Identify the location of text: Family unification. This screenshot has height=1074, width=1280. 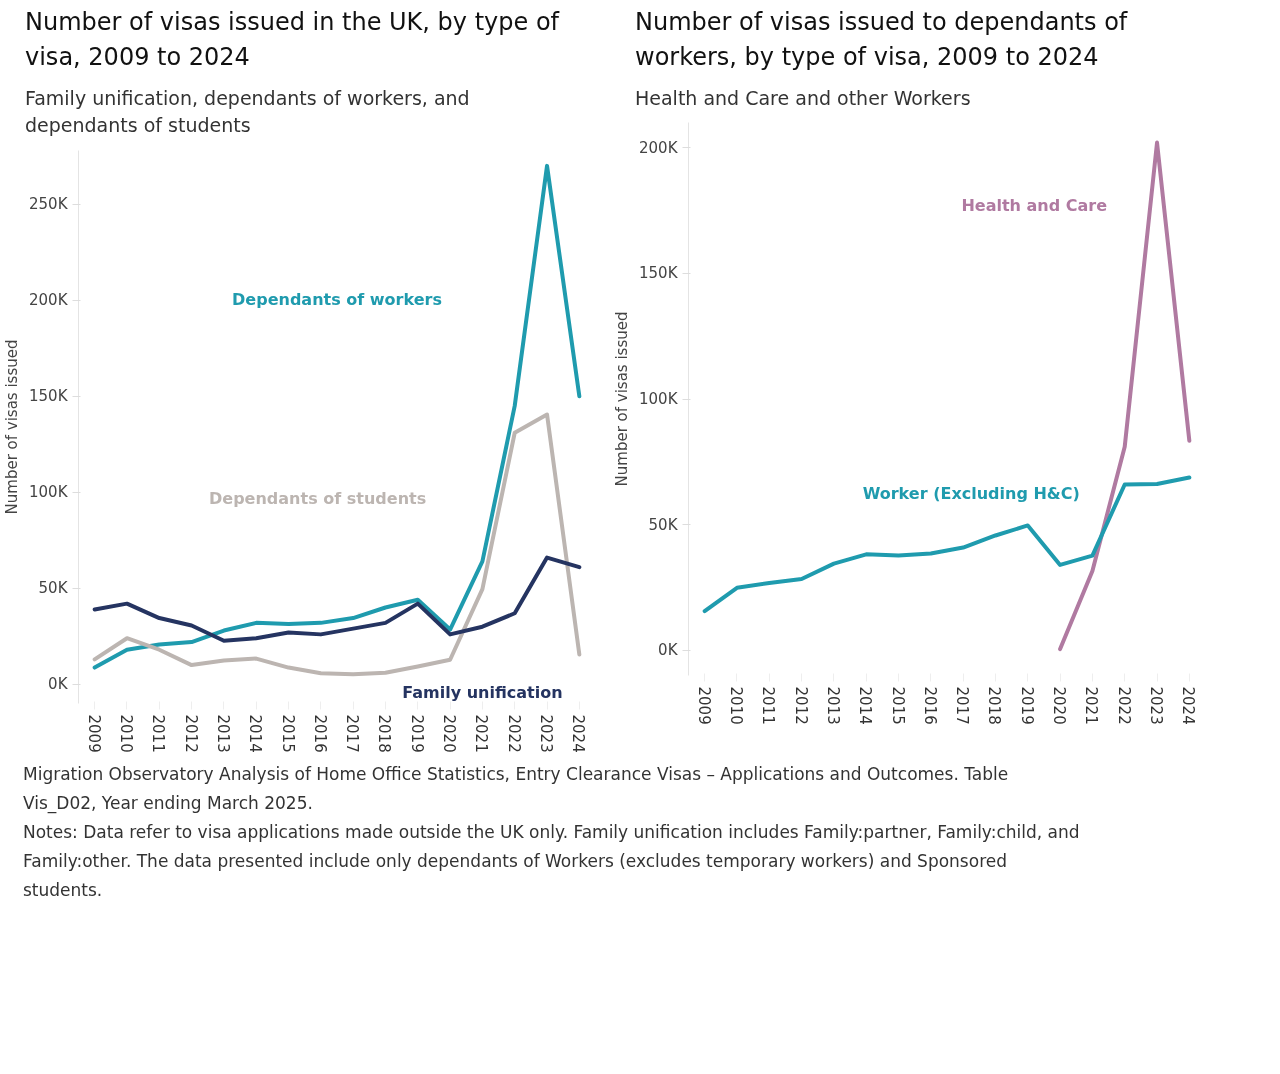
(482, 692).